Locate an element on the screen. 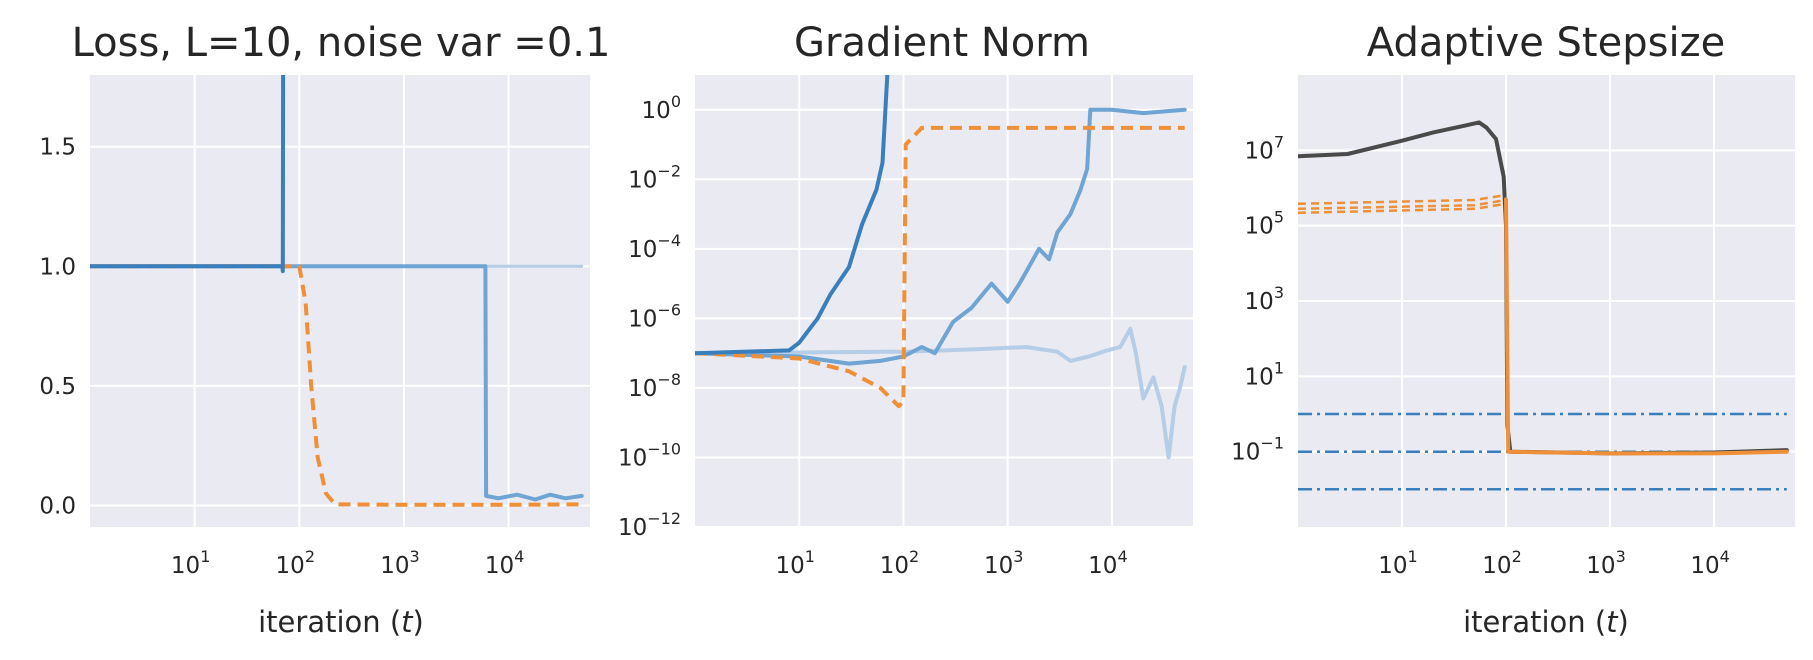  y-tick-label: 0.5 is located at coordinates (57, 387).